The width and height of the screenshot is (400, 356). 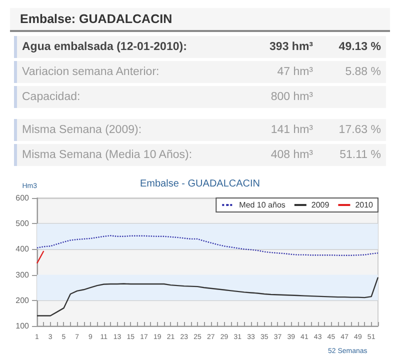 I want to click on text: Capacidad:, so click(x=52, y=97).